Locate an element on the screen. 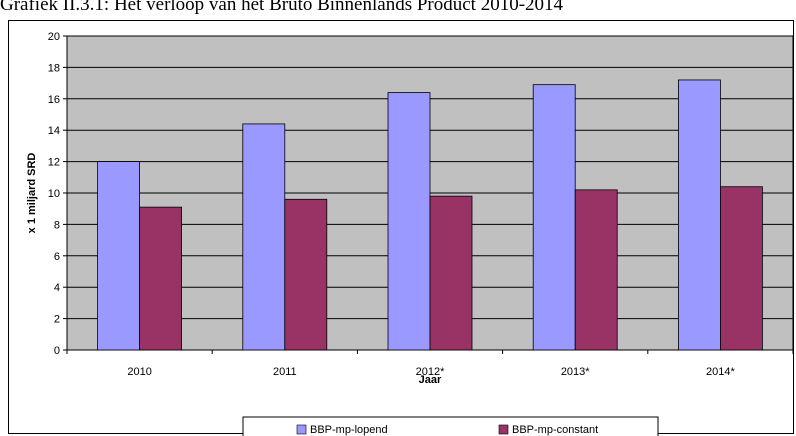 Image resolution: width=796 pixels, height=436 pixels. x-axis-label: Jaar is located at coordinates (430, 380).